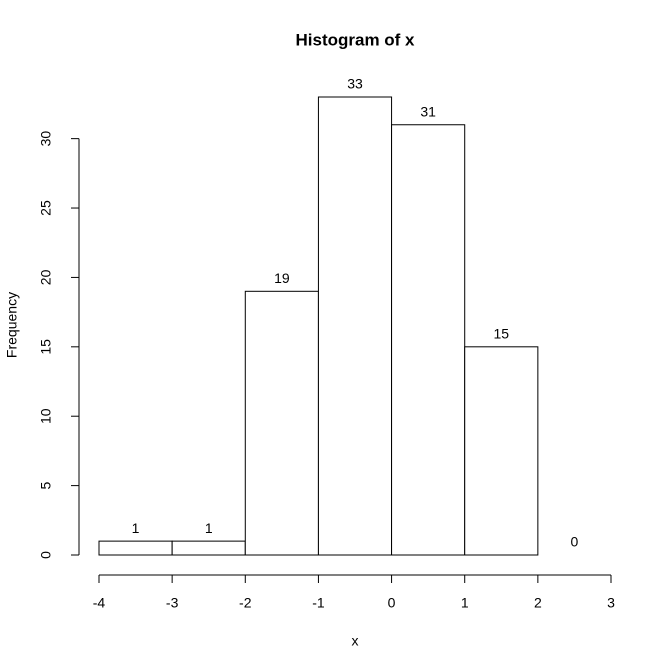 The width and height of the screenshot is (672, 672). I want to click on data-label: 33, so click(355, 84).